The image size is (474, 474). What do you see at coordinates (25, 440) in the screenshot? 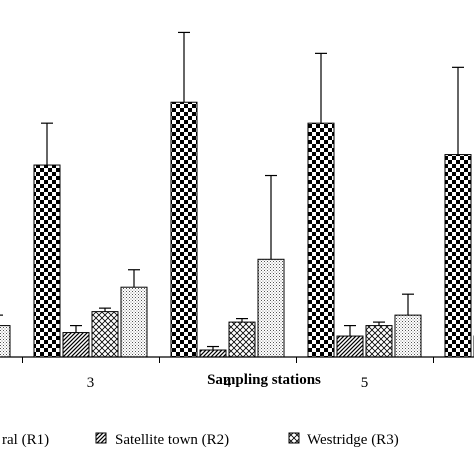
I see `legend-label-series-1: ral (R1)` at bounding box center [25, 440].